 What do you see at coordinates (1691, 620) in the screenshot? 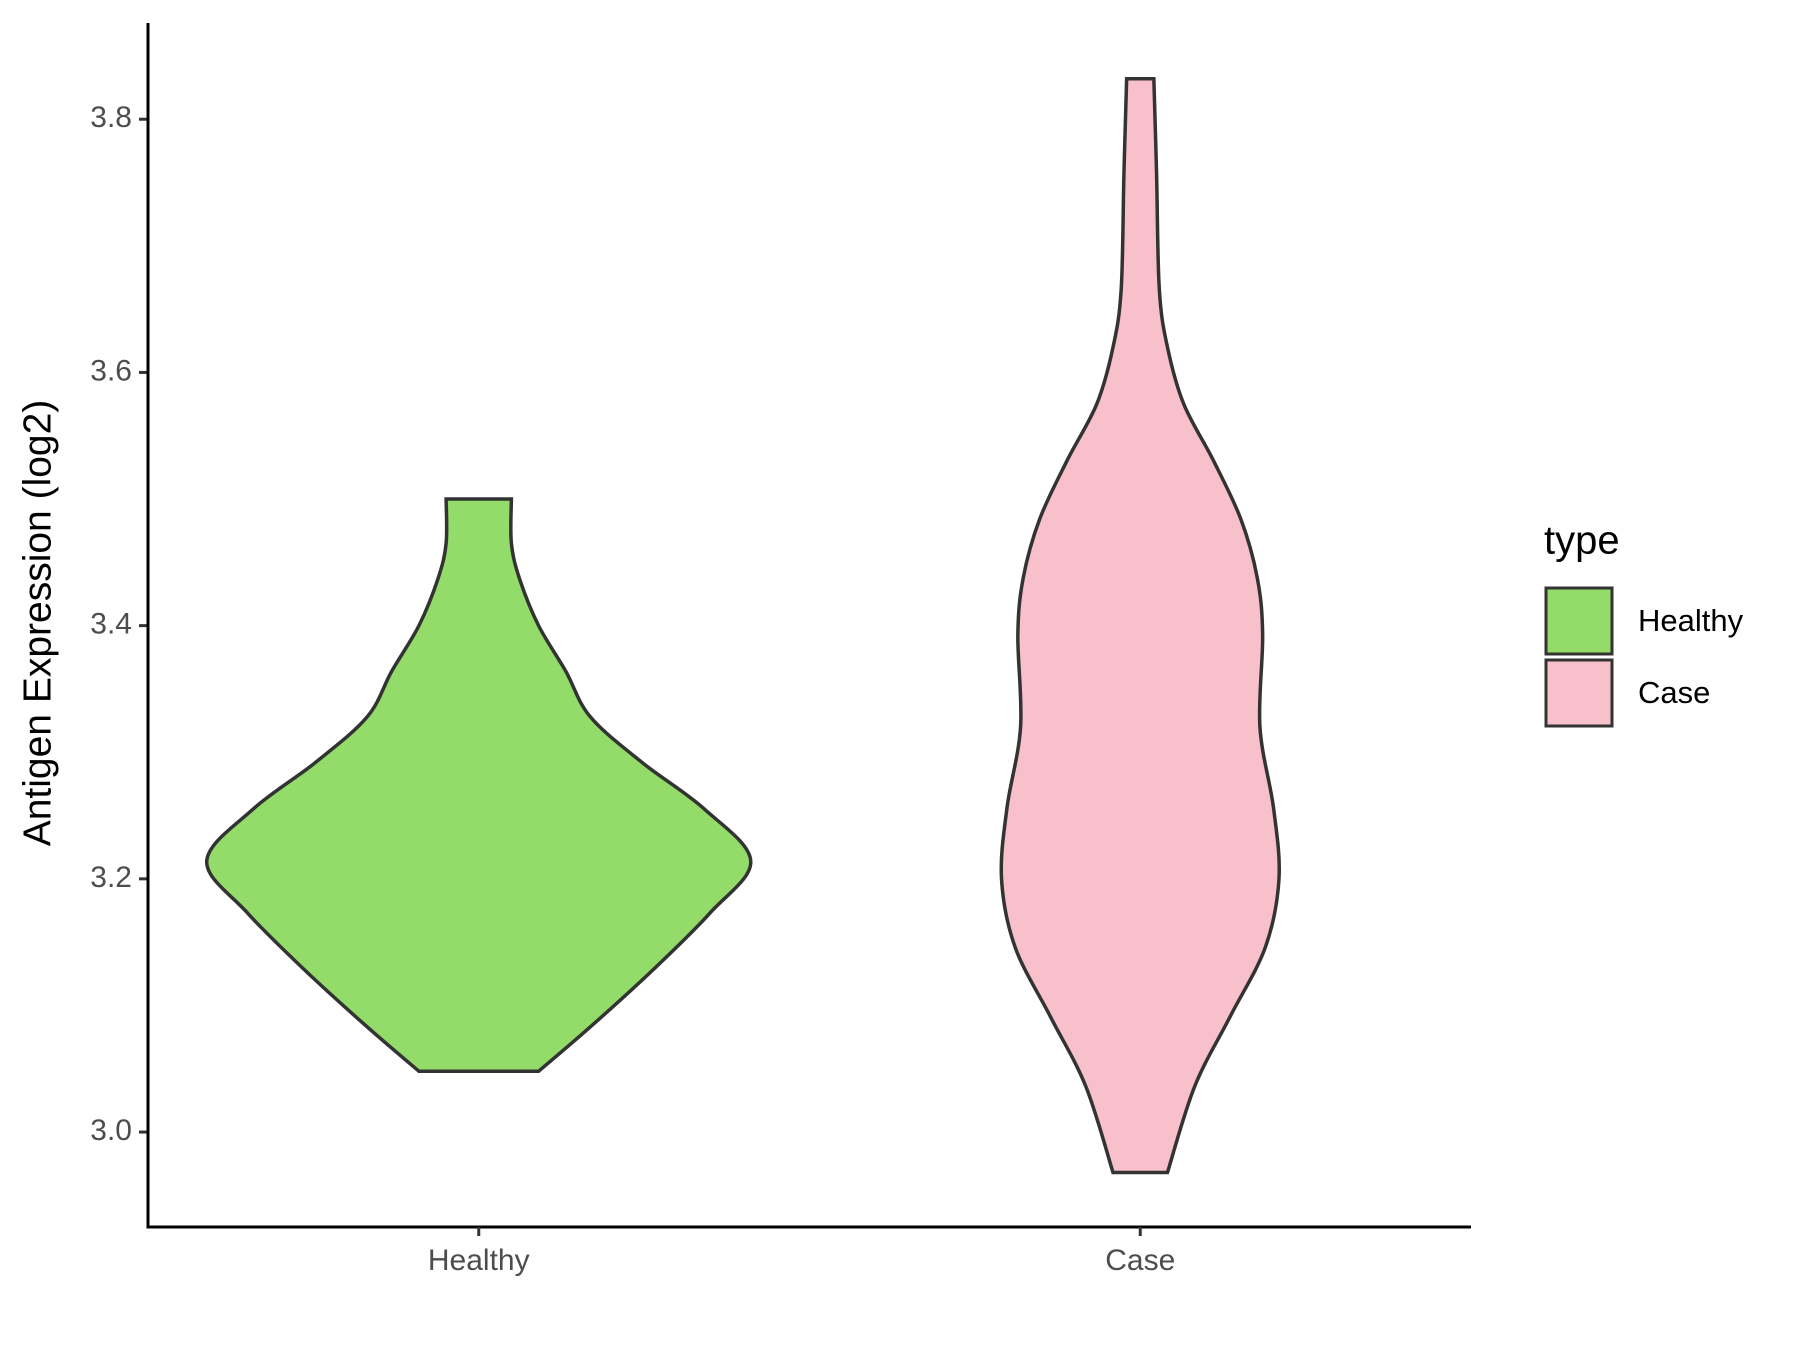
I see `legend-label: Healthy` at bounding box center [1691, 620].